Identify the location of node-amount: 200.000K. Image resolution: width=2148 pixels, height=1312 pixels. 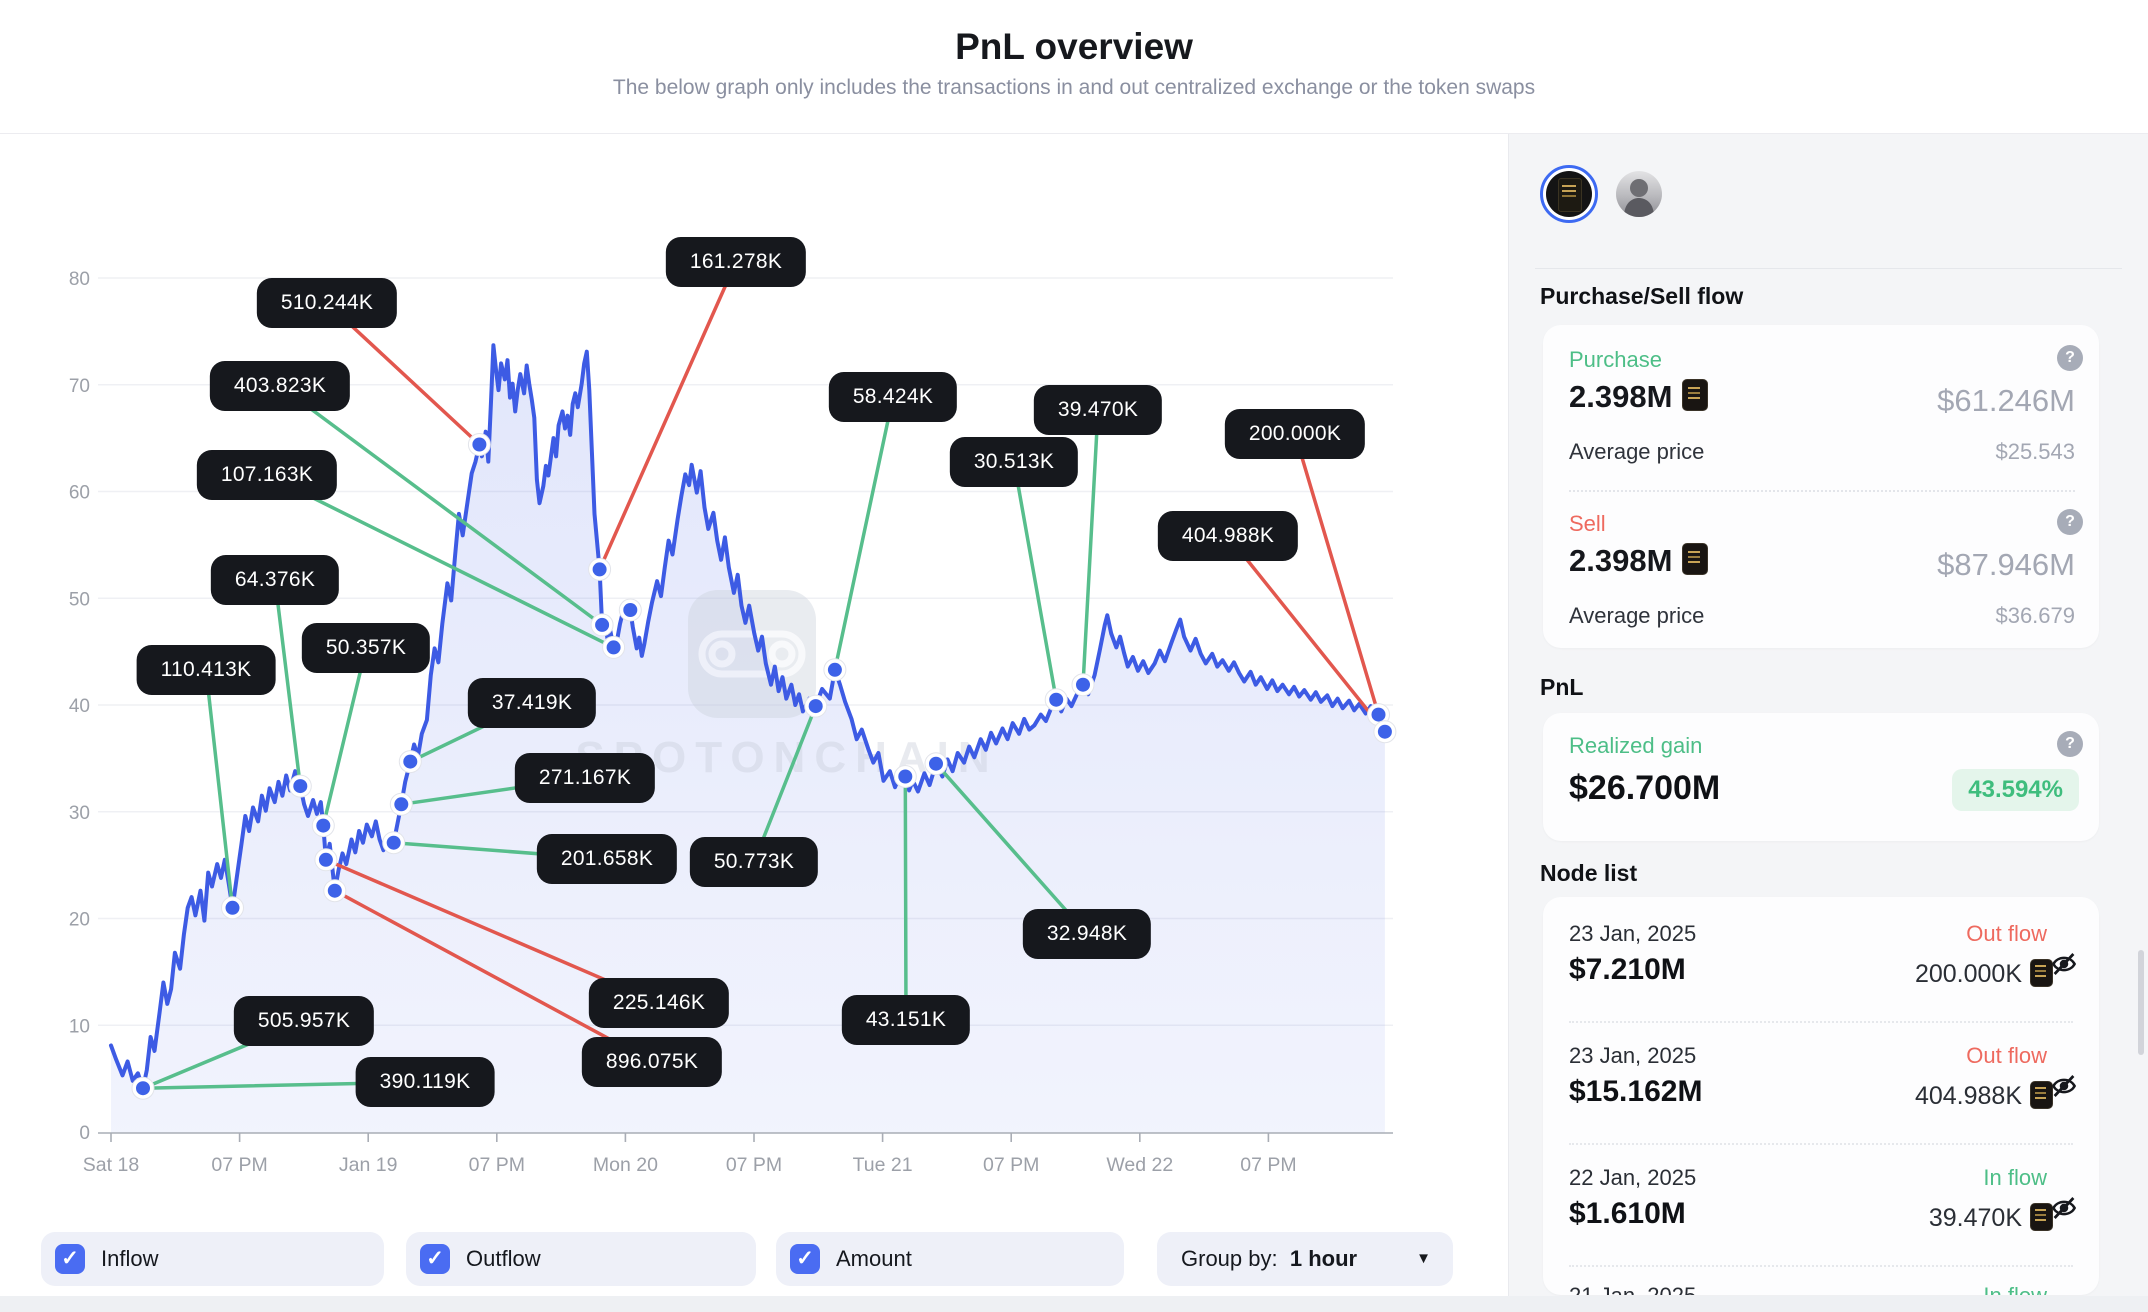
(1984, 974).